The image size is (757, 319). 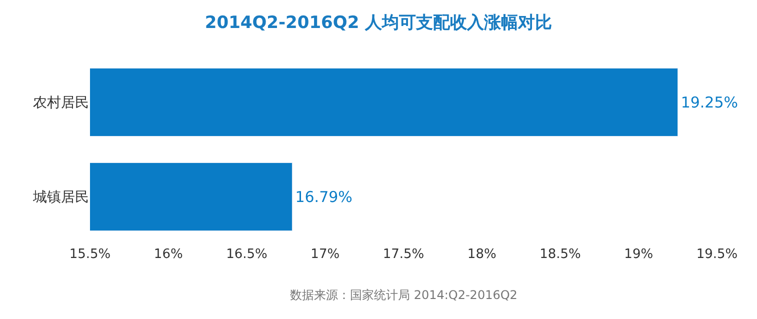 What do you see at coordinates (168, 254) in the screenshot?
I see `x-tick-label: 16%` at bounding box center [168, 254].